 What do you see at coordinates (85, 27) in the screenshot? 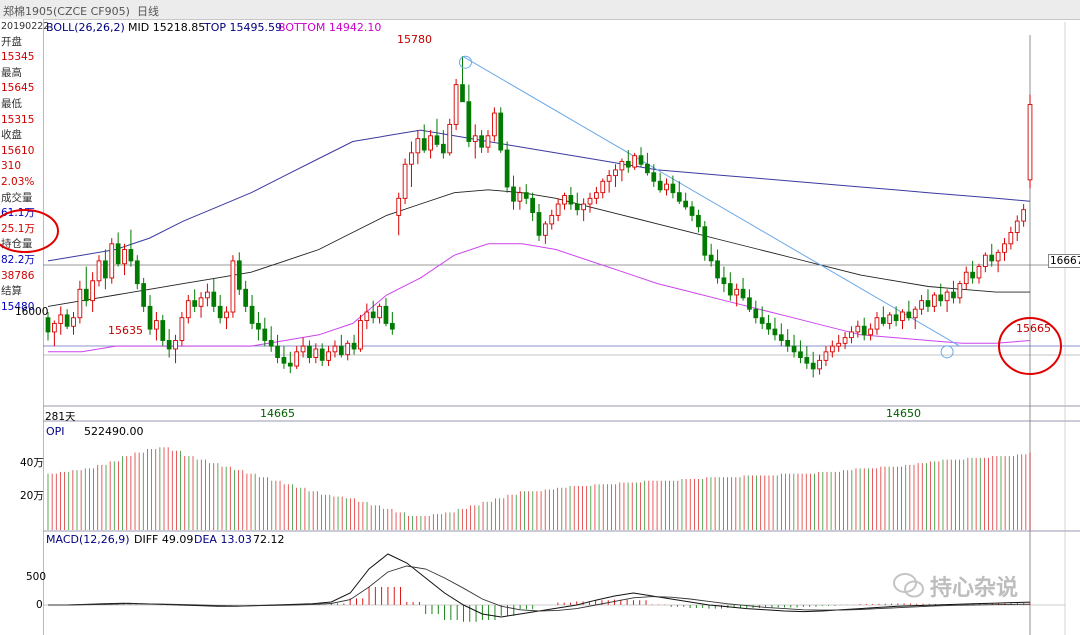
I see `boll-indicator-label: BOLL(26,26,2)` at bounding box center [85, 27].